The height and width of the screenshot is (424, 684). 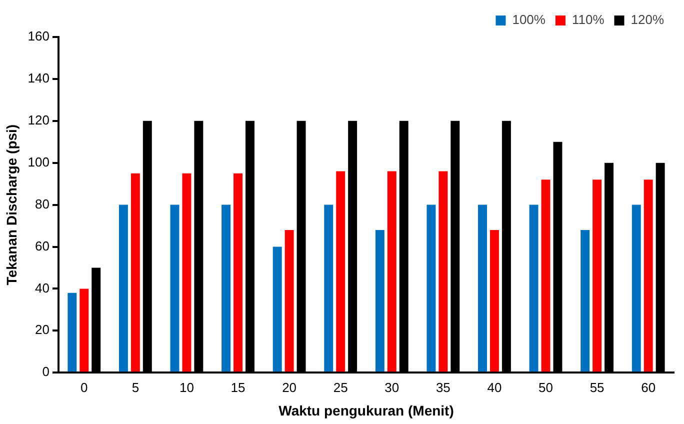 What do you see at coordinates (39, 78) in the screenshot?
I see `y-tick-label: 140` at bounding box center [39, 78].